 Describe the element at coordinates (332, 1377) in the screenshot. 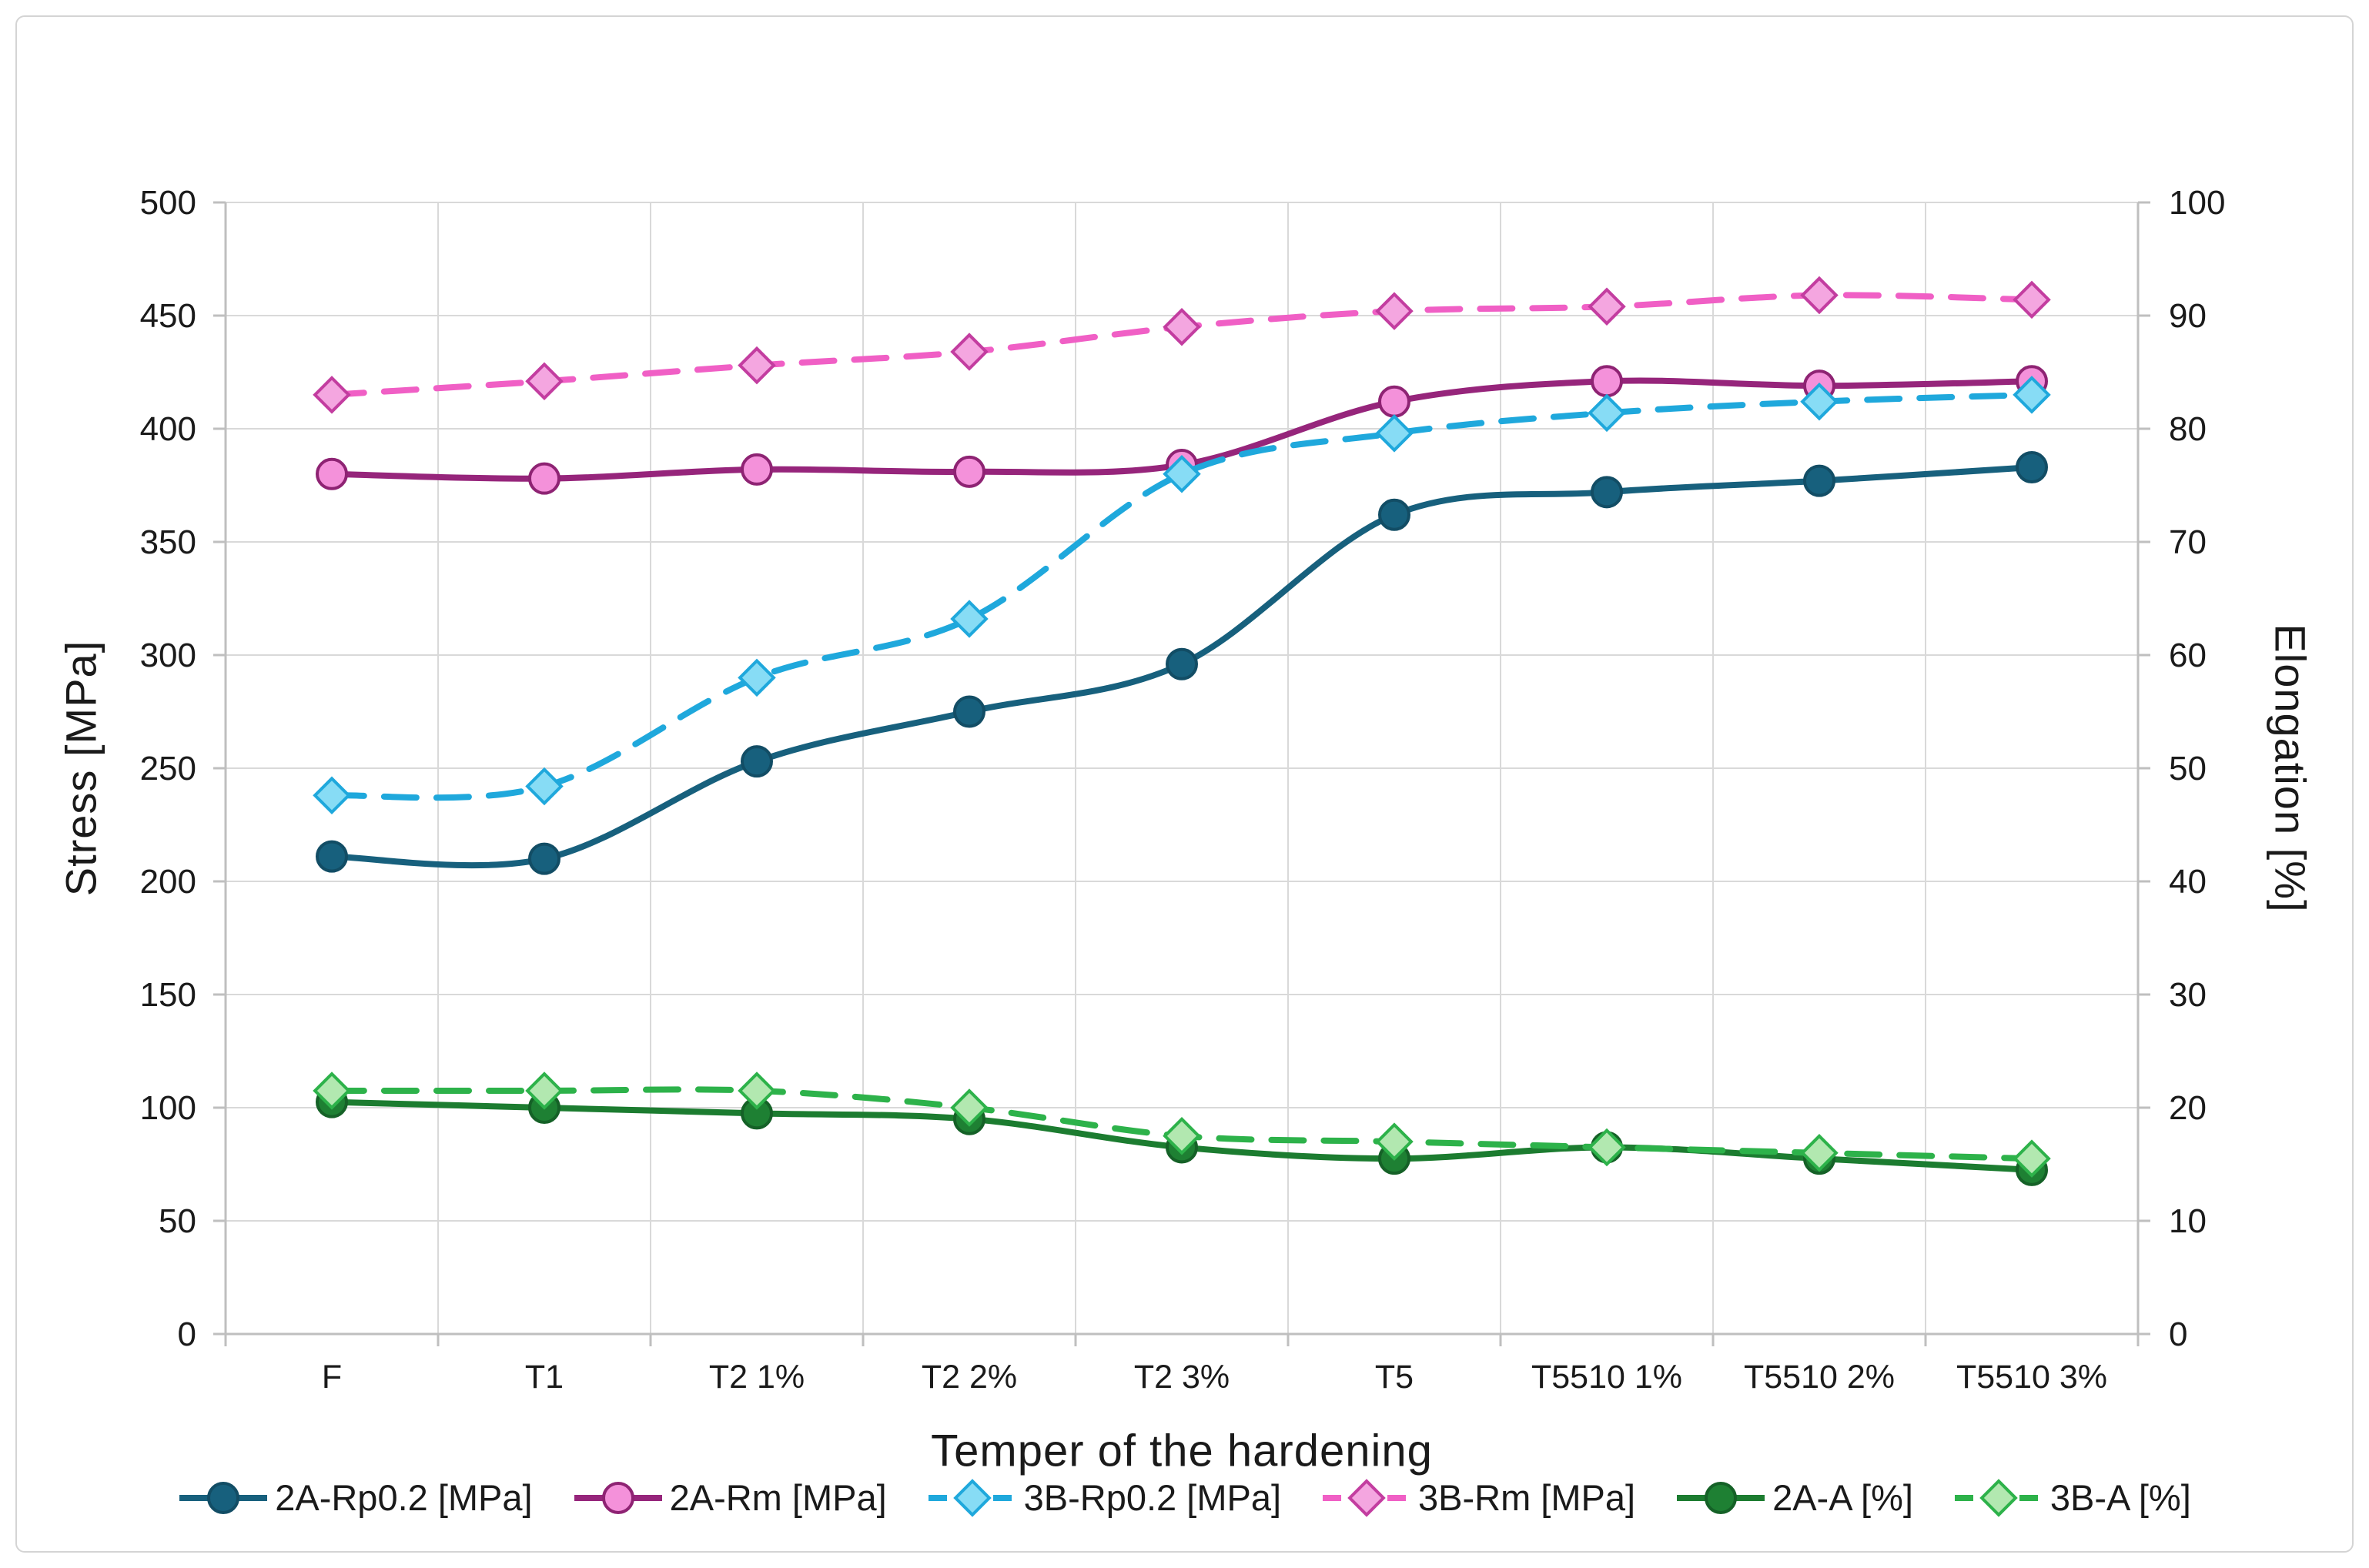

I see `x-category-label: F` at that location.